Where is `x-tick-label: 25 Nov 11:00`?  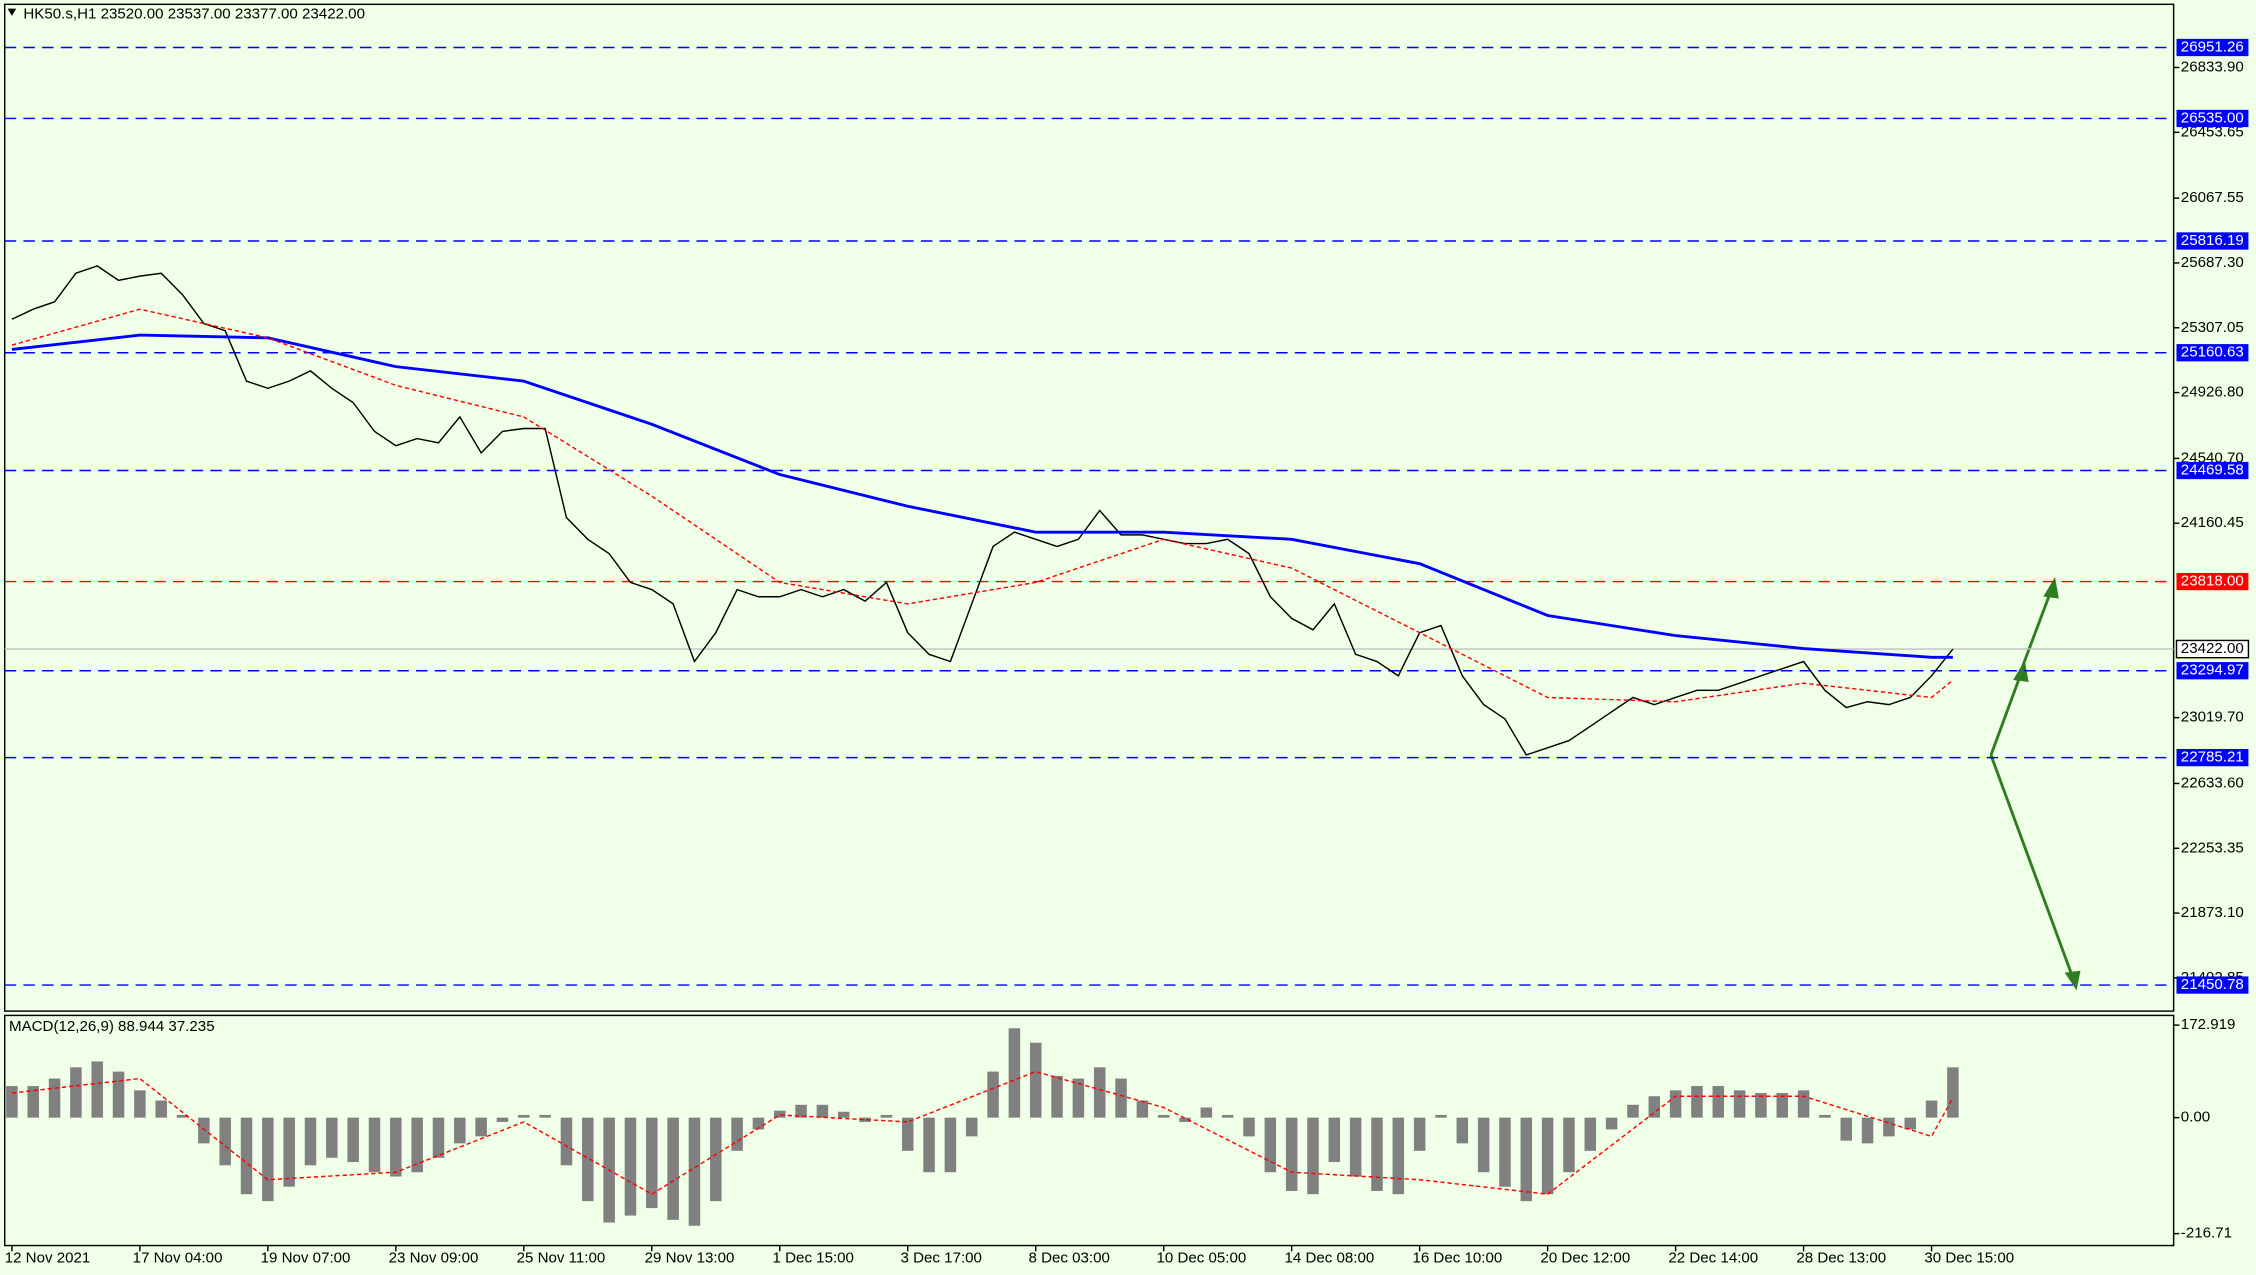 x-tick-label: 25 Nov 11:00 is located at coordinates (561, 1257).